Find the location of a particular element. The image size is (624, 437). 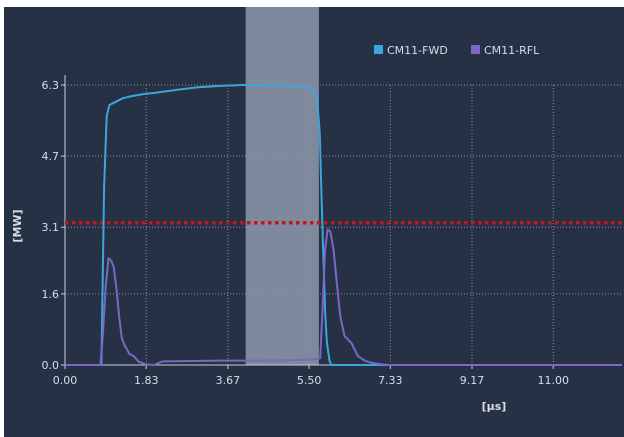

legend-label: CM11-FWD is located at coordinates (417, 50).